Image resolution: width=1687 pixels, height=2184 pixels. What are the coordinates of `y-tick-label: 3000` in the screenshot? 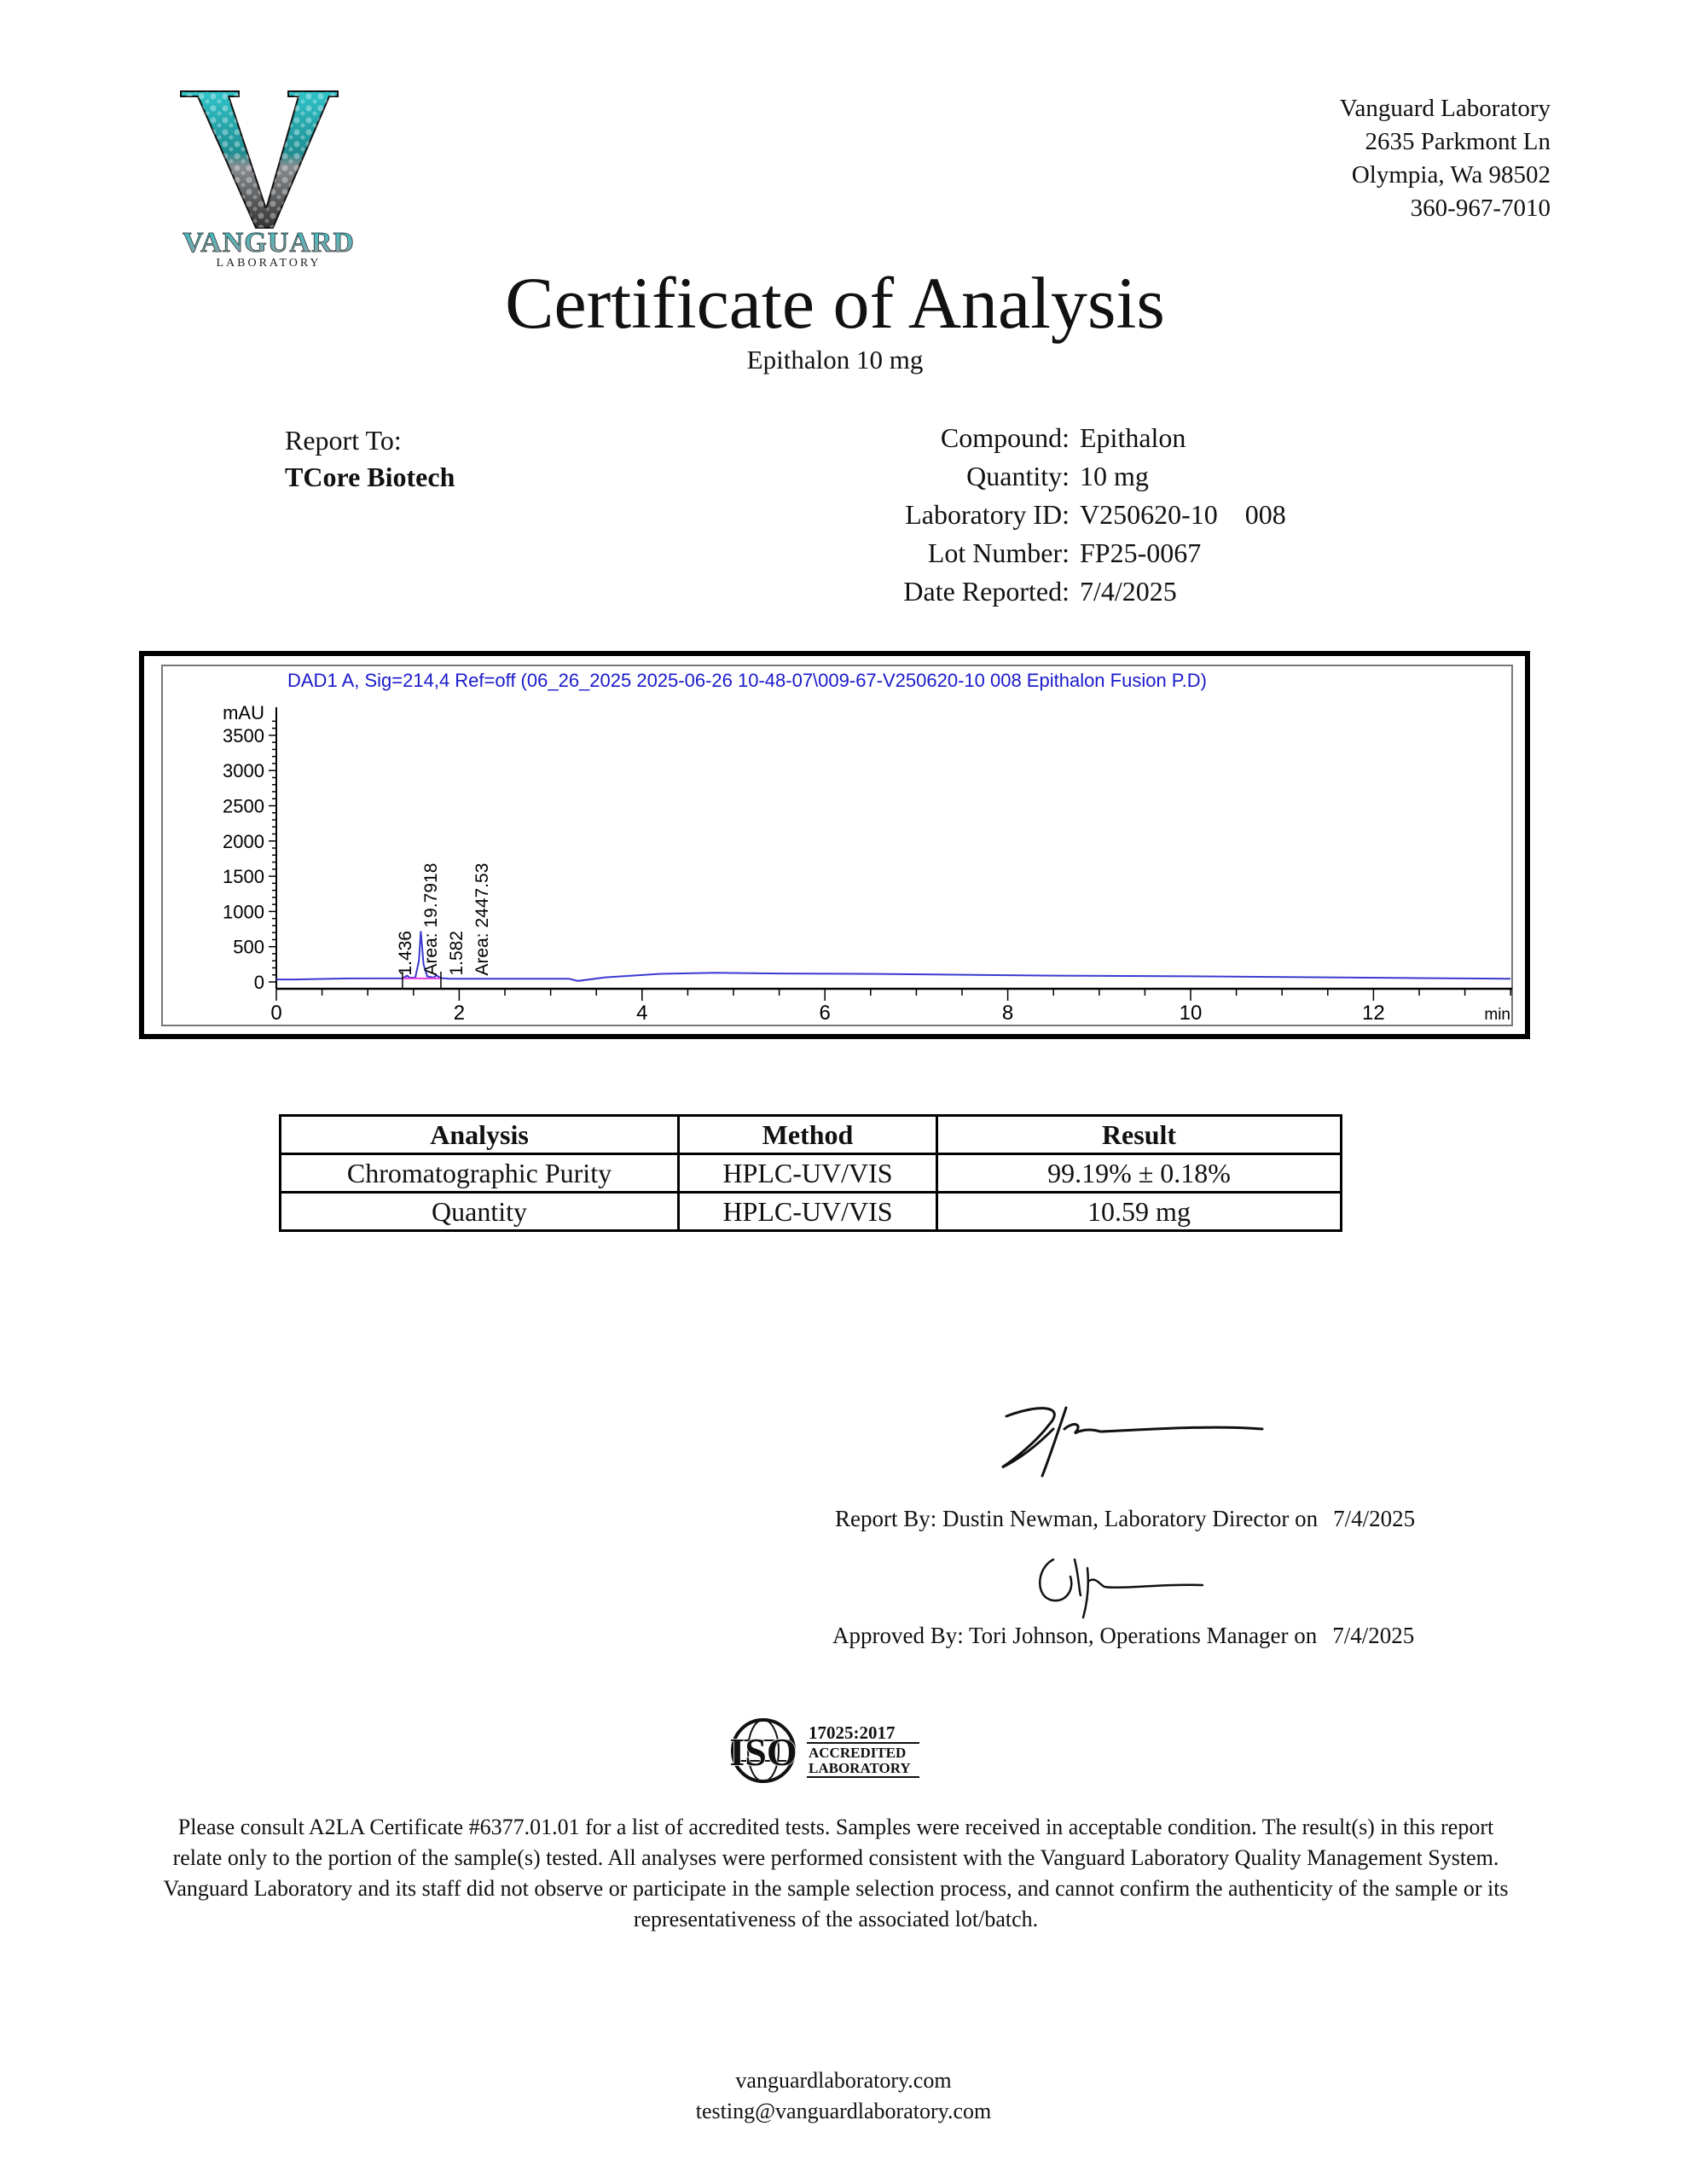 It's located at (243, 771).